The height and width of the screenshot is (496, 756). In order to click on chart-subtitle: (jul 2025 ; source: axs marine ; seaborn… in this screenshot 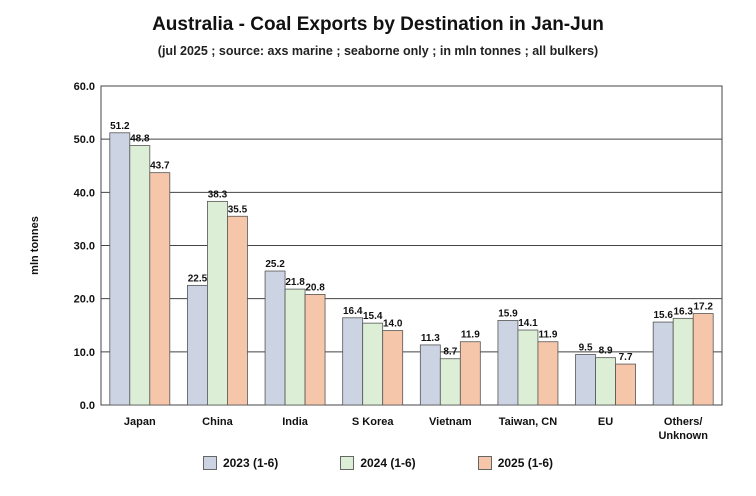, I will do `click(378, 51)`.